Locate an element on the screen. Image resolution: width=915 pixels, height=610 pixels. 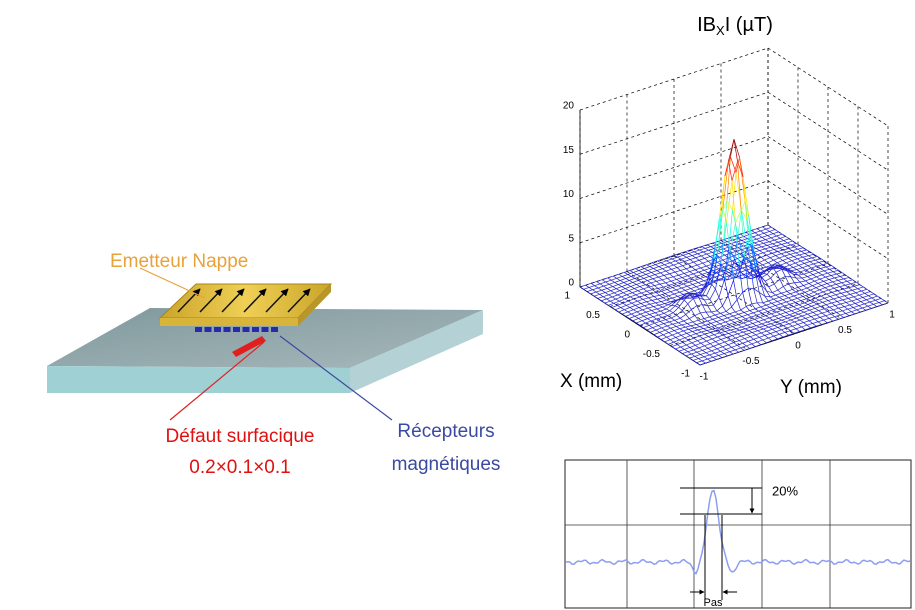
current-arrow is located at coordinates (211, 300).